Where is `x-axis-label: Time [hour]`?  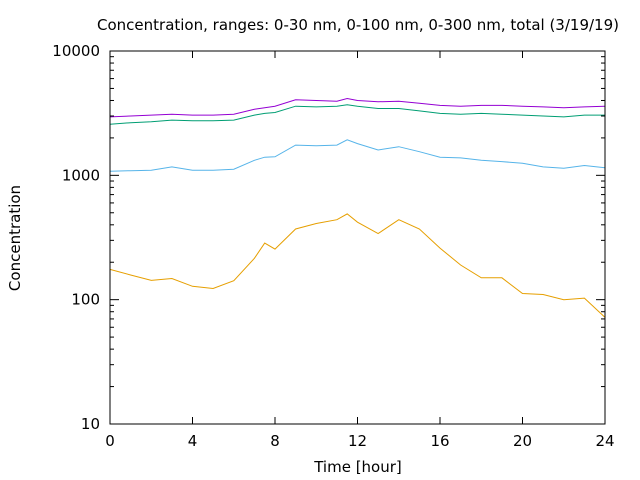
x-axis-label: Time [hour] is located at coordinates (357, 467).